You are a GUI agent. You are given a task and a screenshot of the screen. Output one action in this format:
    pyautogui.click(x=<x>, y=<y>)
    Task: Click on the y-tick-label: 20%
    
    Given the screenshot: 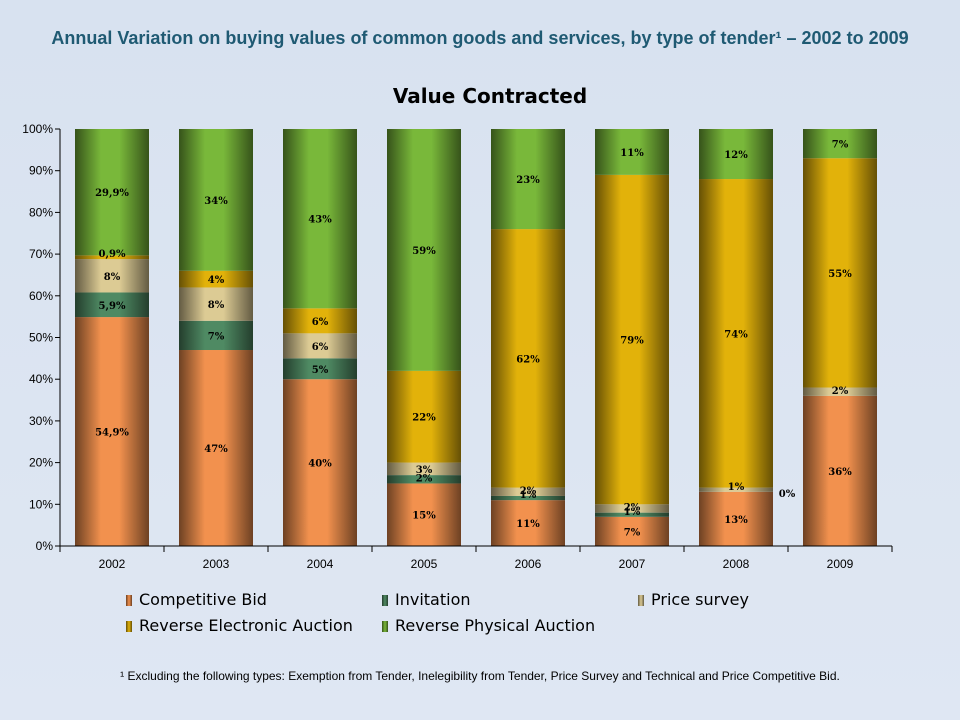 What is the action you would take?
    pyautogui.click(x=41, y=463)
    